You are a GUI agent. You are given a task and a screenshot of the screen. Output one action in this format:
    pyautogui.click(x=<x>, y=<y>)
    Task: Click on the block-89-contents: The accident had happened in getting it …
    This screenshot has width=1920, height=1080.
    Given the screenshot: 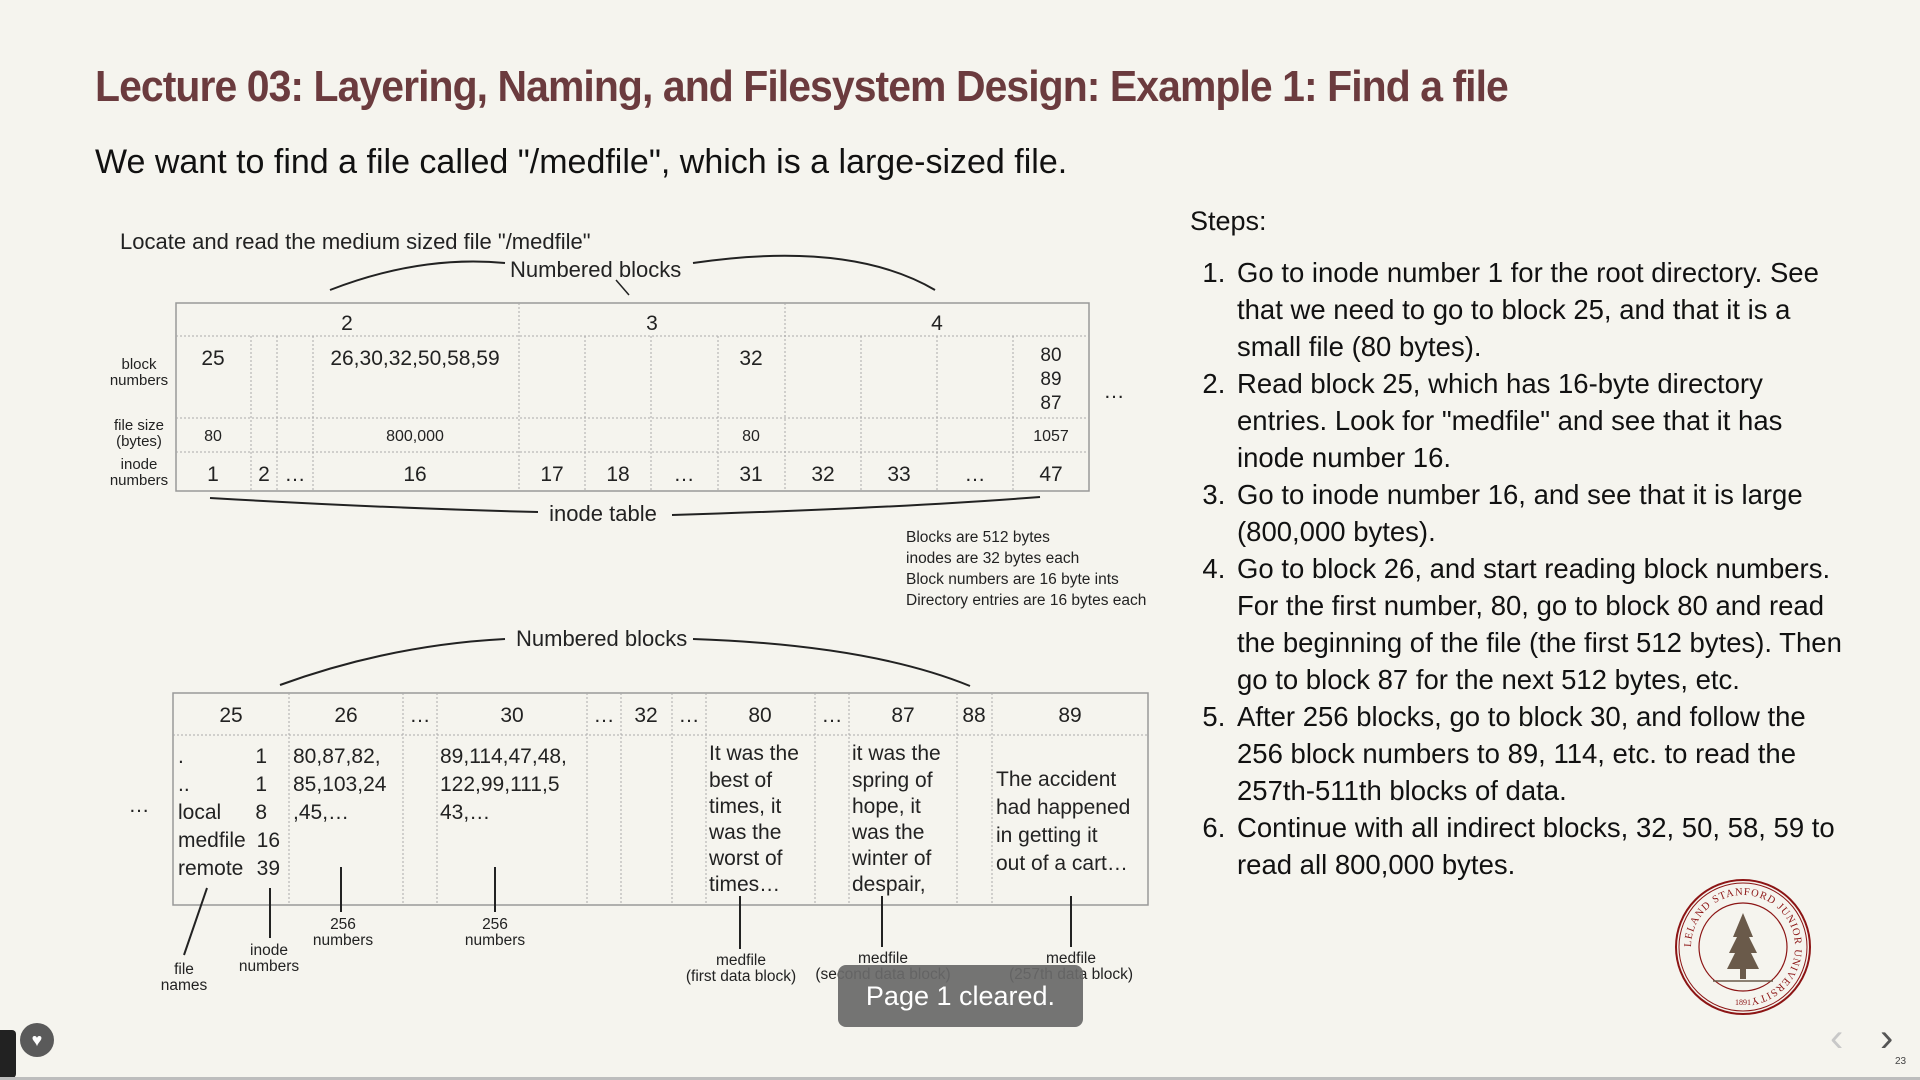 What is the action you would take?
    pyautogui.click(x=1063, y=821)
    